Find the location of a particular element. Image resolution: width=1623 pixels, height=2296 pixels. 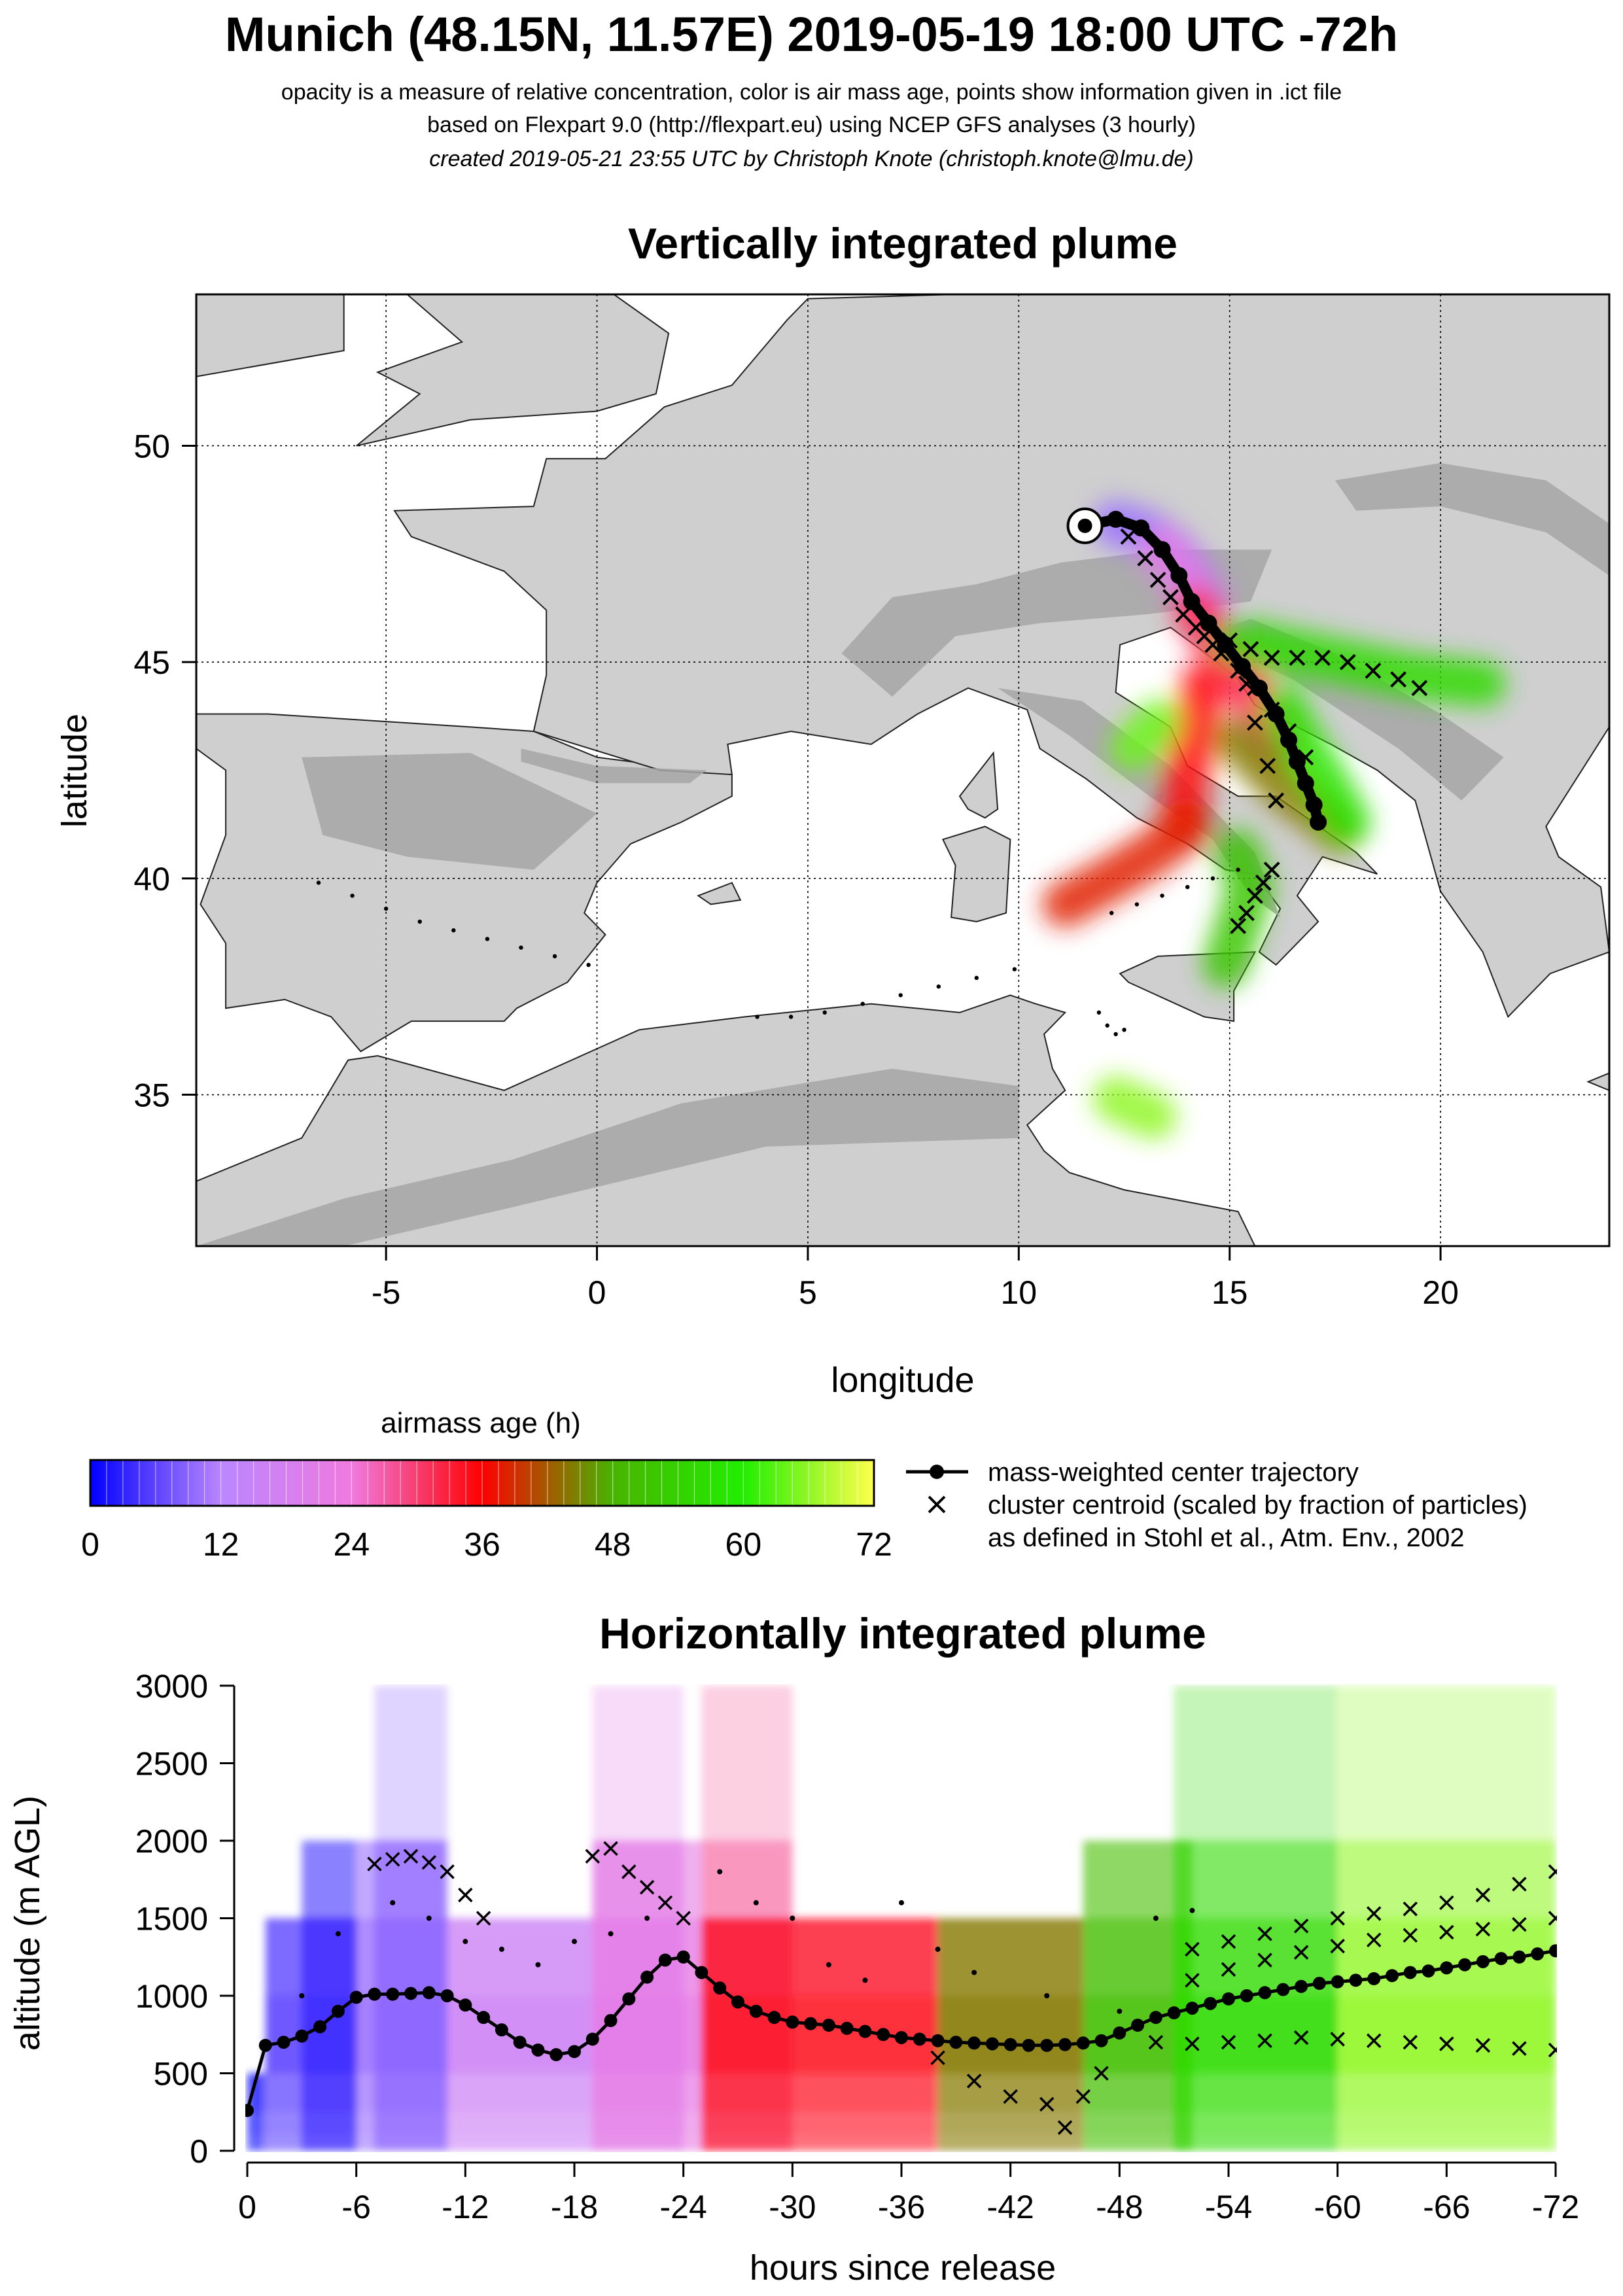

colorbar-tick-label: 0 is located at coordinates (90, 1544).